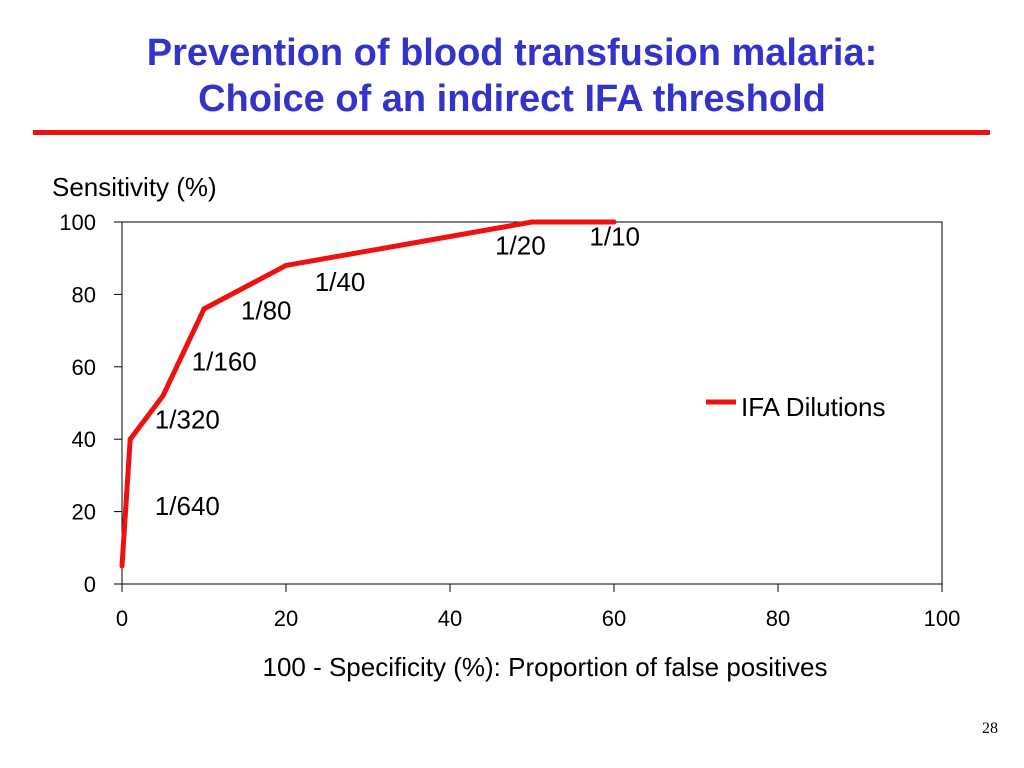 The width and height of the screenshot is (1024, 768). What do you see at coordinates (450, 618) in the screenshot?
I see `x-tick-label: 40` at bounding box center [450, 618].